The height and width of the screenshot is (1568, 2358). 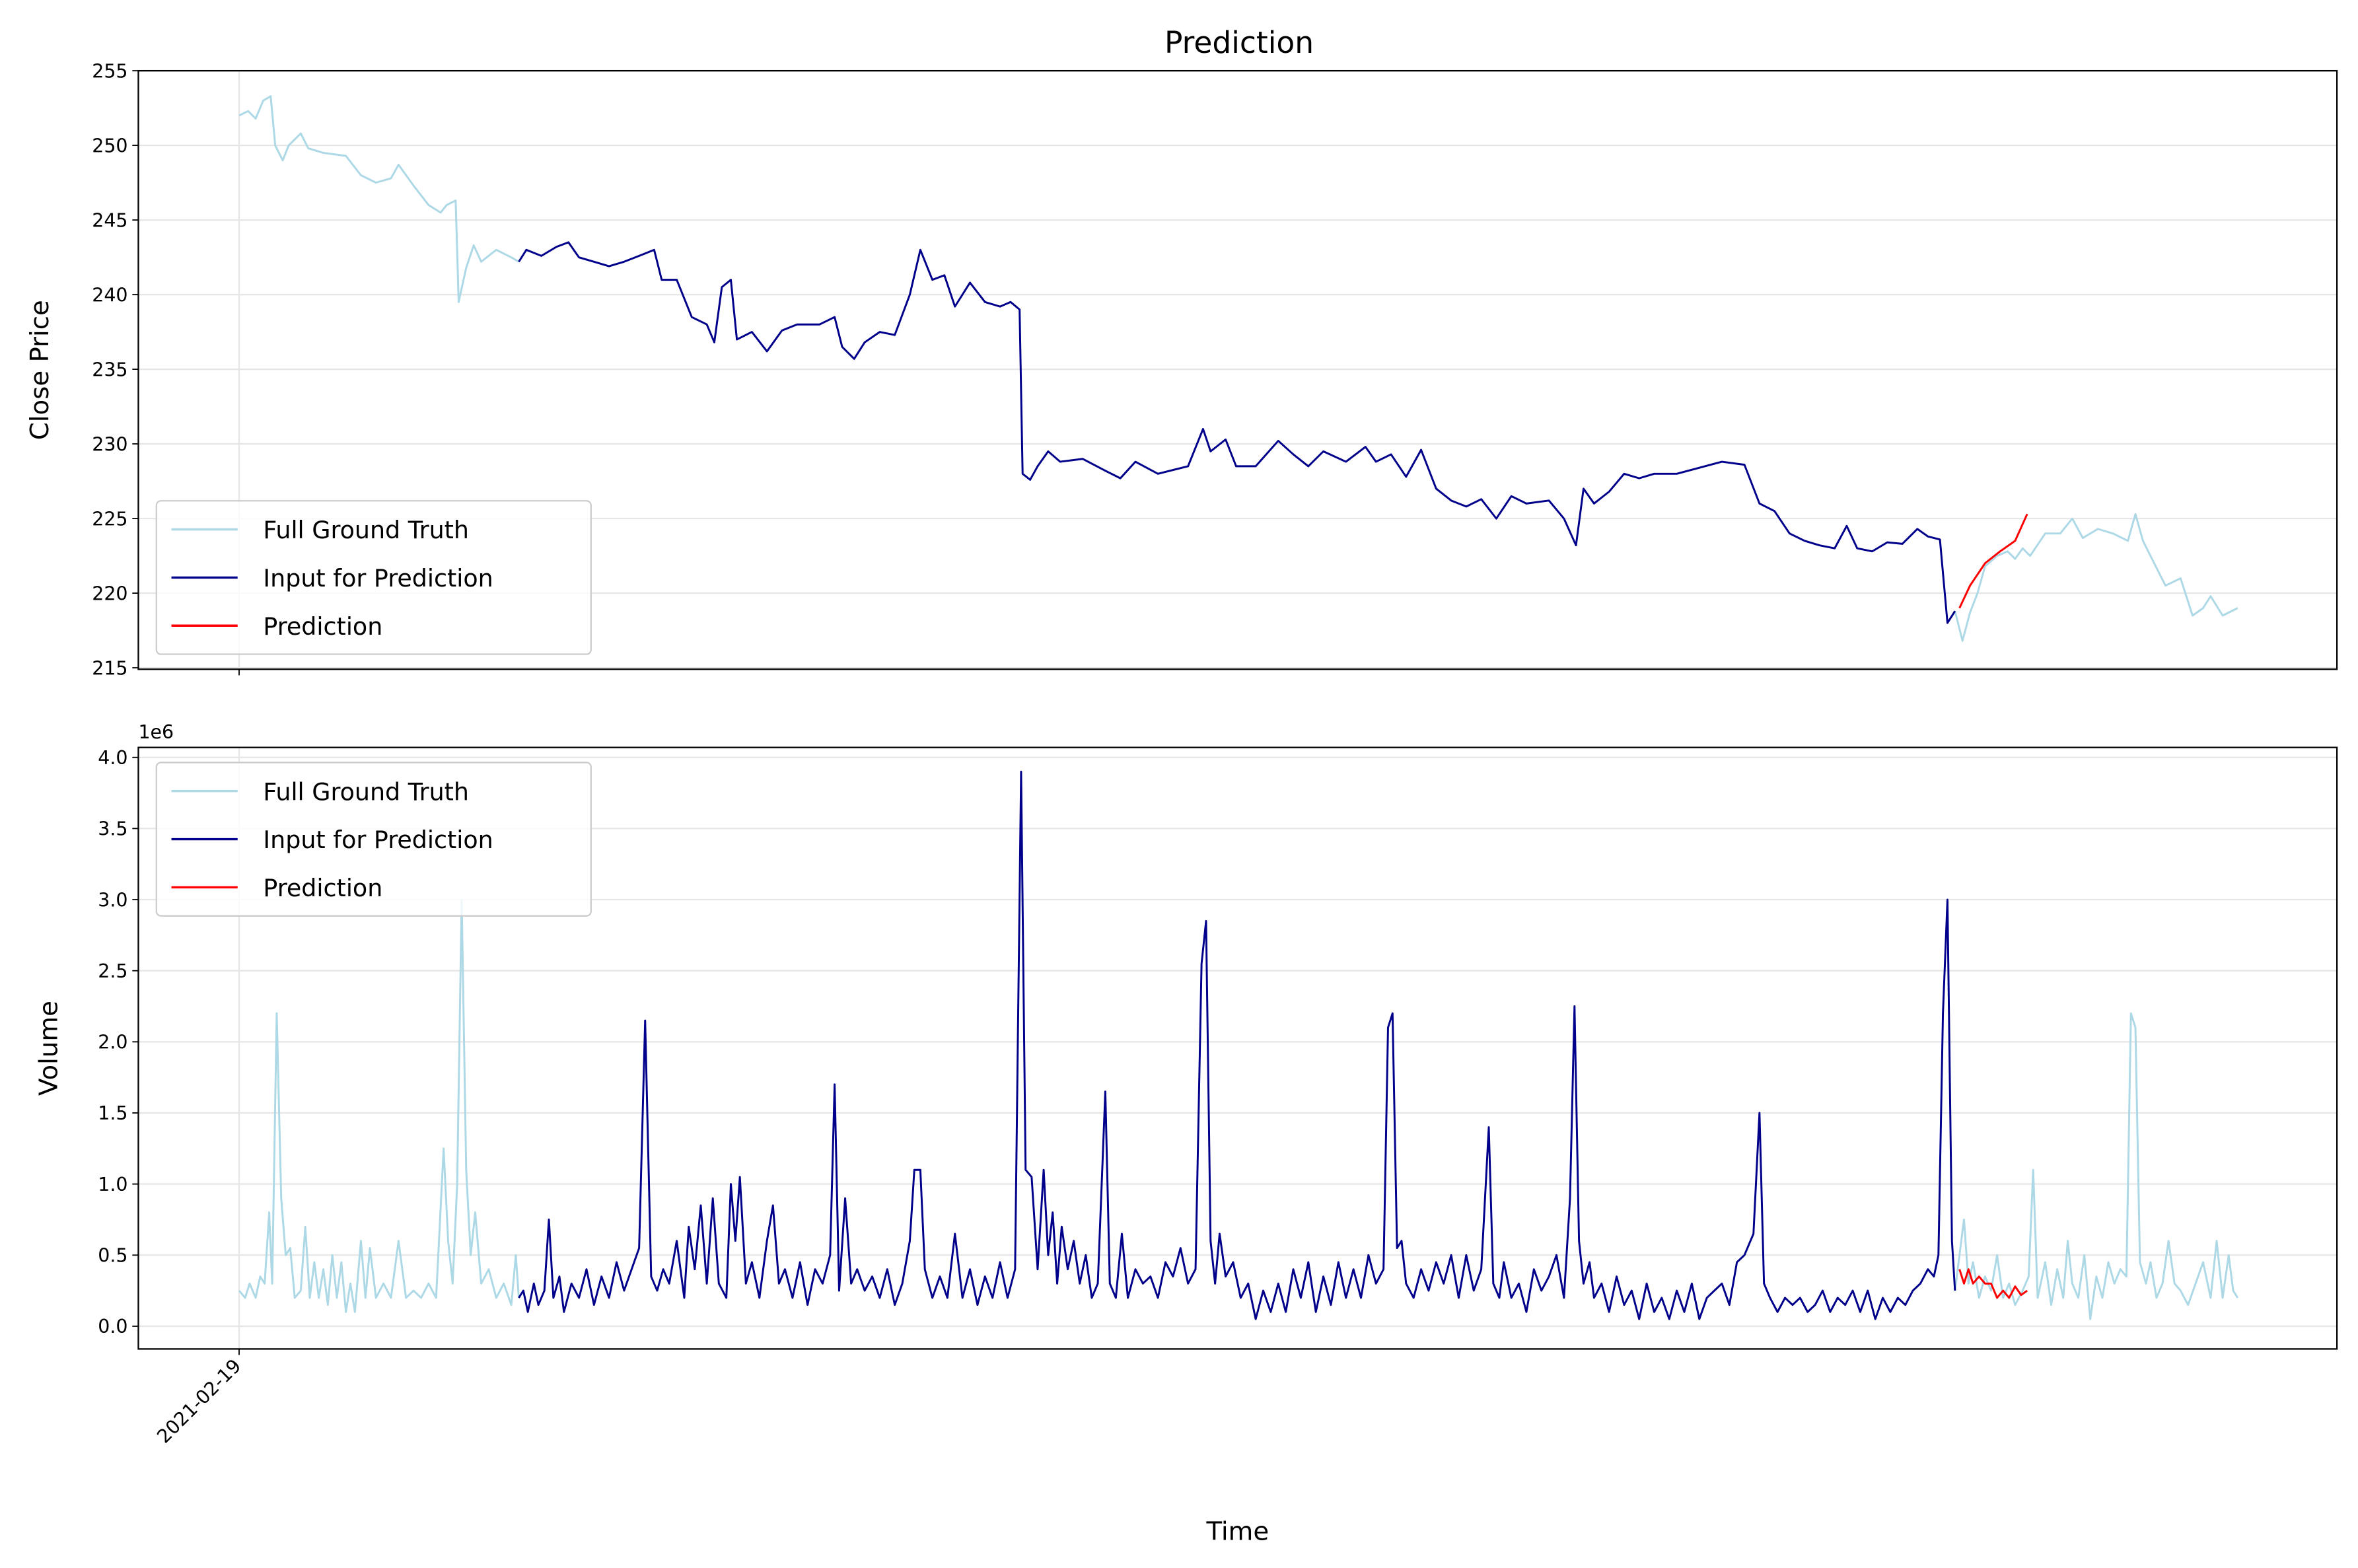 What do you see at coordinates (109, 220) in the screenshot?
I see `y-tick-label: 245` at bounding box center [109, 220].